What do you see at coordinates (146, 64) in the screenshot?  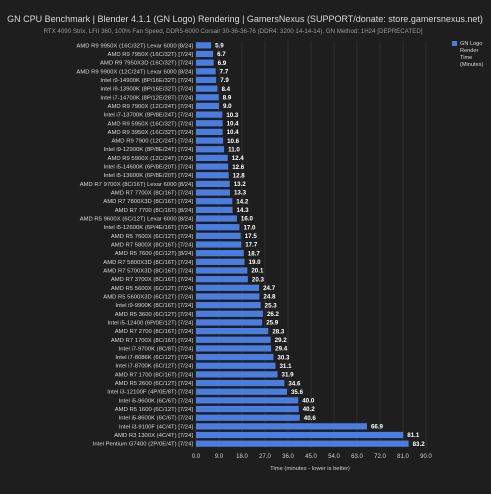 I see `category-label: AMD R9 7950X3D (16C/32T) [7/24]` at bounding box center [146, 64].